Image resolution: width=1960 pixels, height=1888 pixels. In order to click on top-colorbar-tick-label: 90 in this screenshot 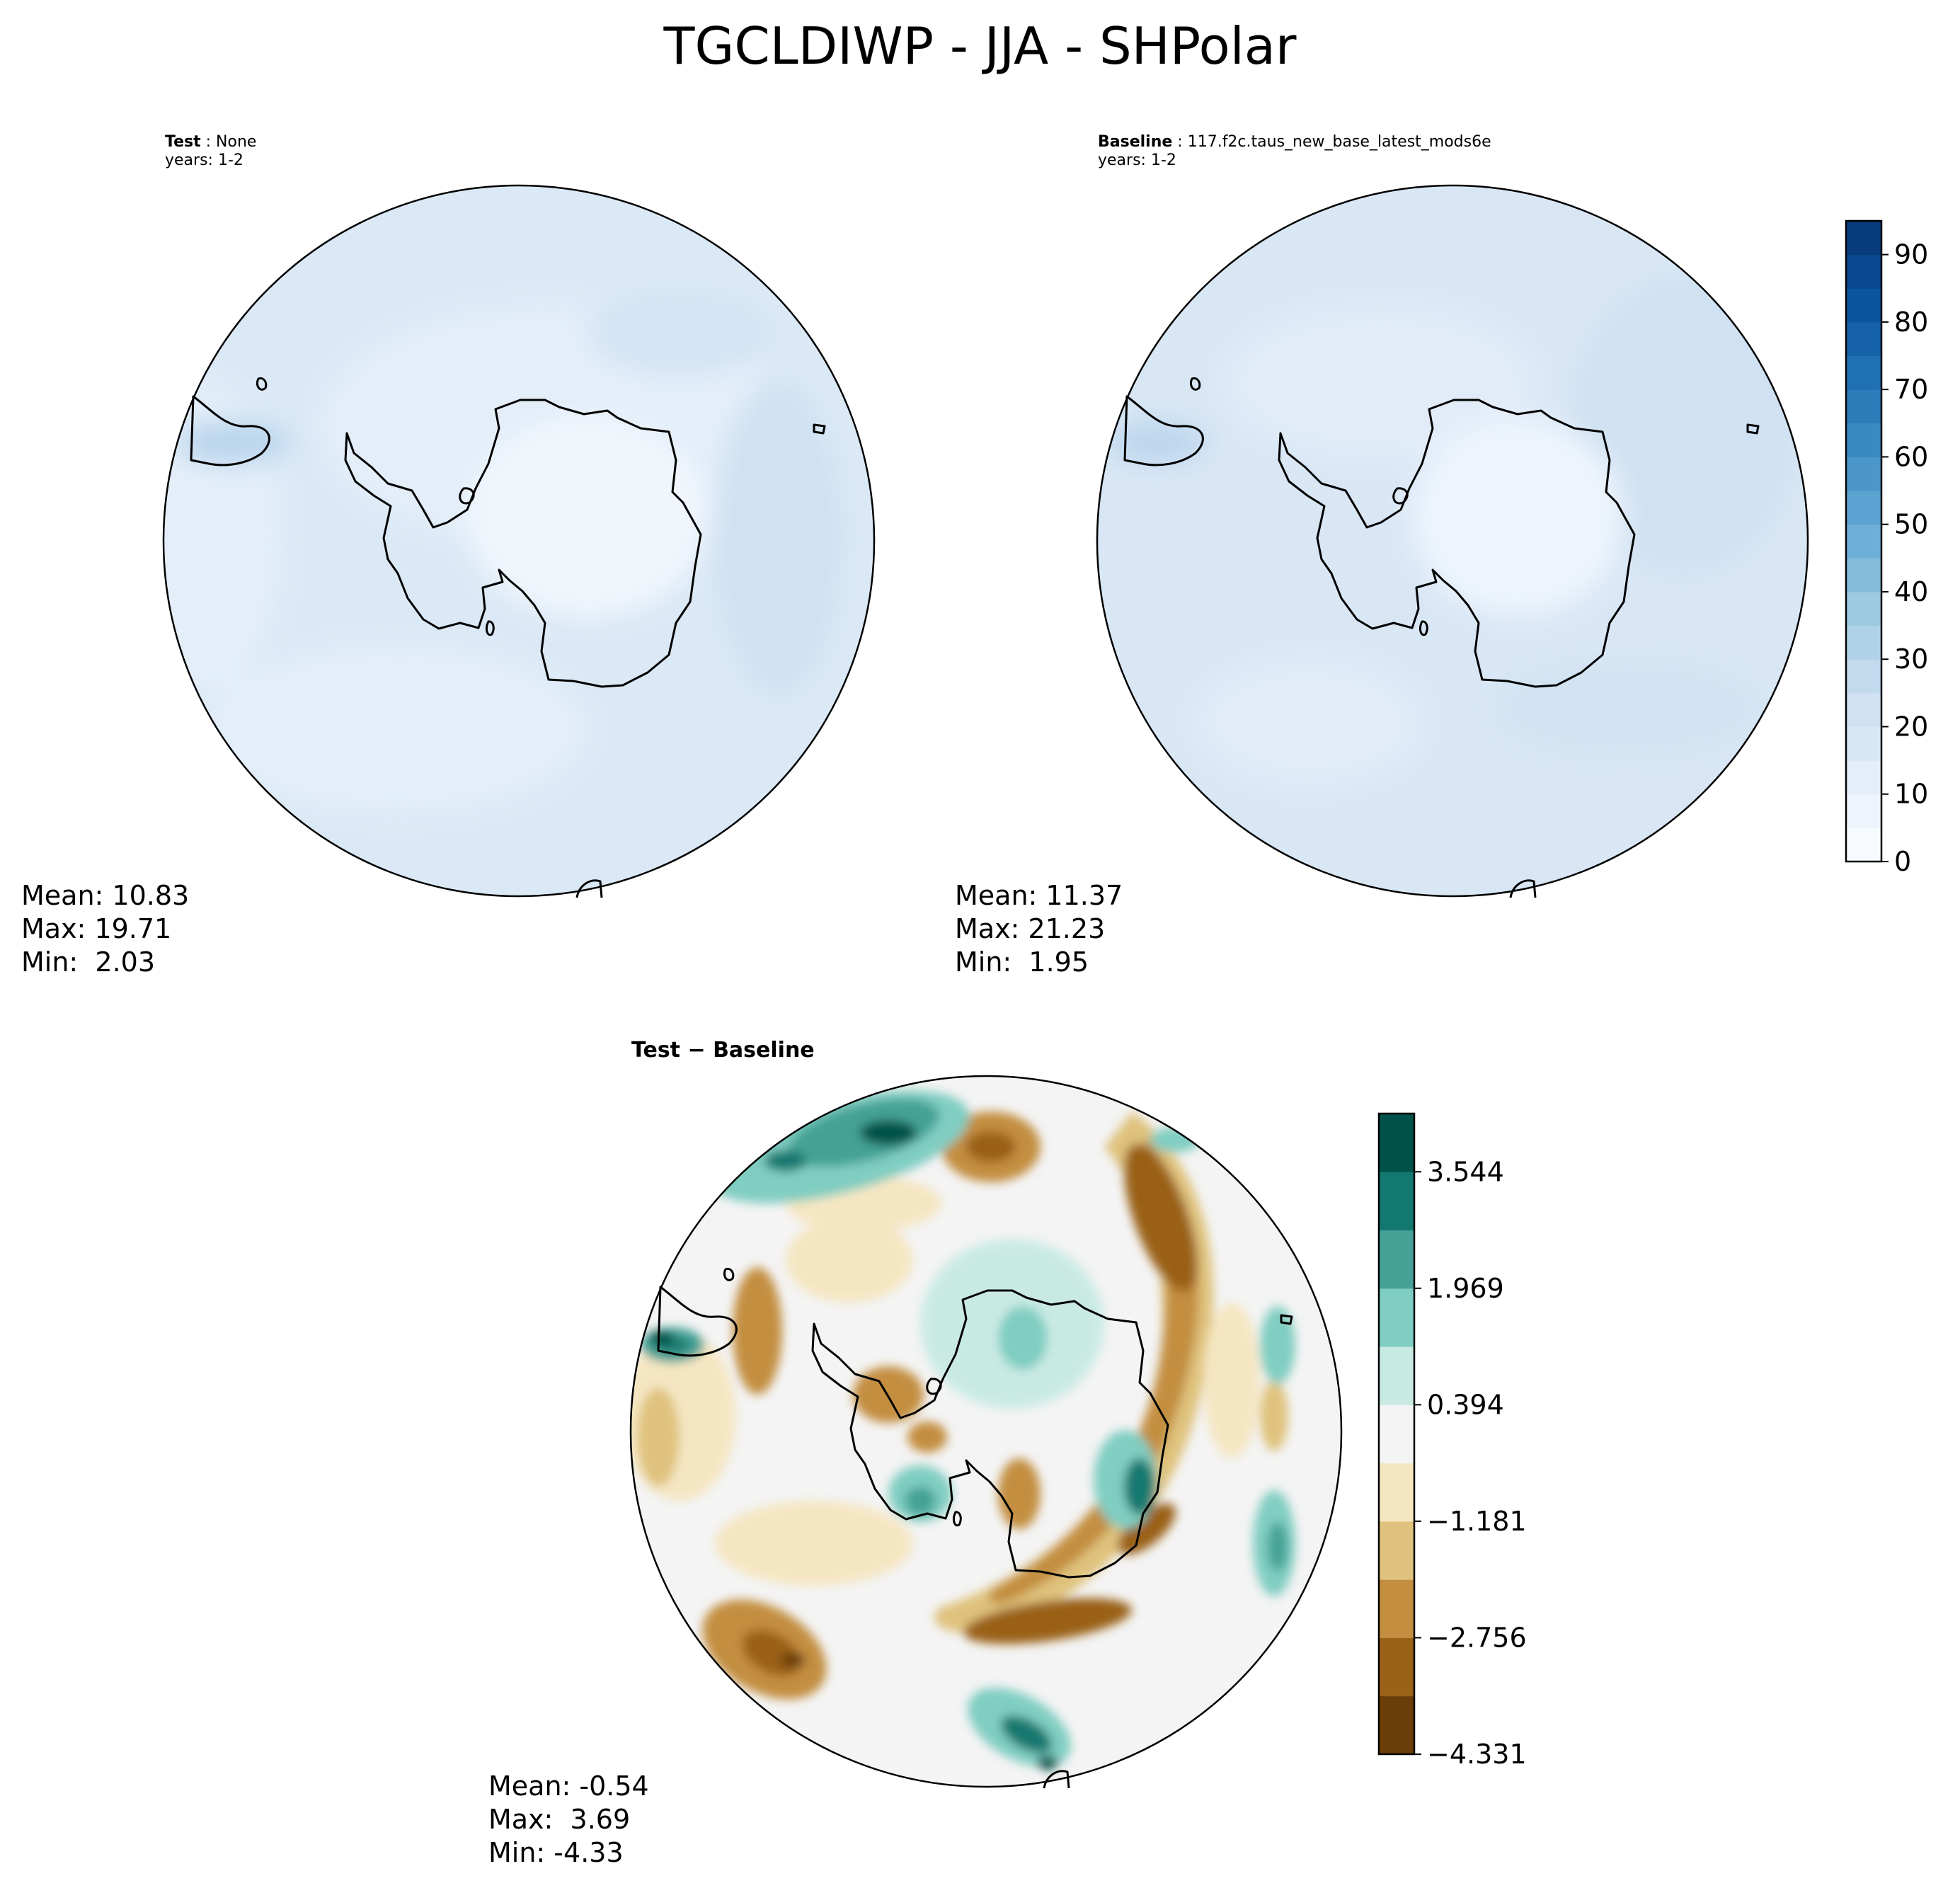, I will do `click(1911, 254)`.